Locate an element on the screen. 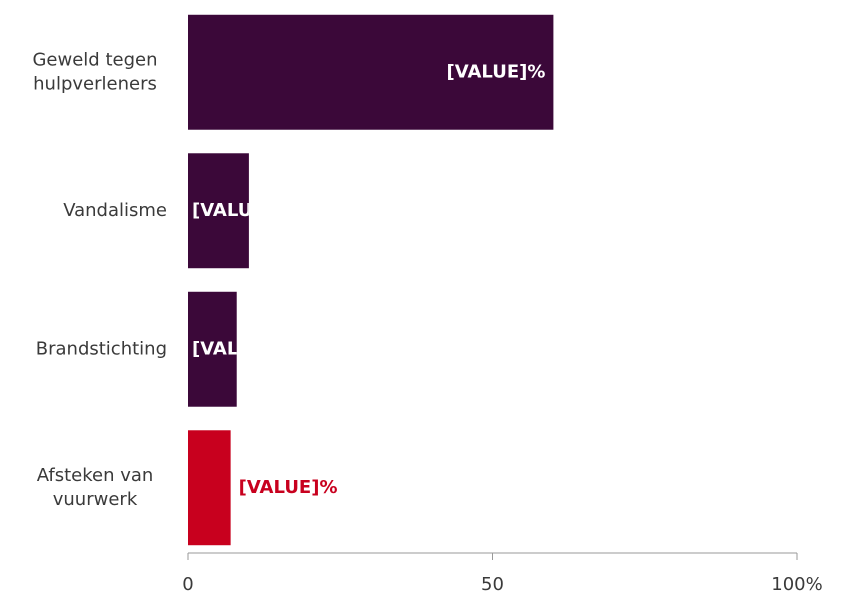 The height and width of the screenshot is (594, 841). y-tick-label: Brandstichting is located at coordinates (101, 348).